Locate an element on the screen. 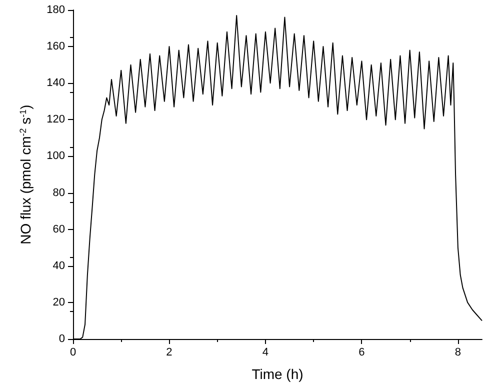 This screenshot has height=389, width=488. y-tick-label: 20 is located at coordinates (58, 302).